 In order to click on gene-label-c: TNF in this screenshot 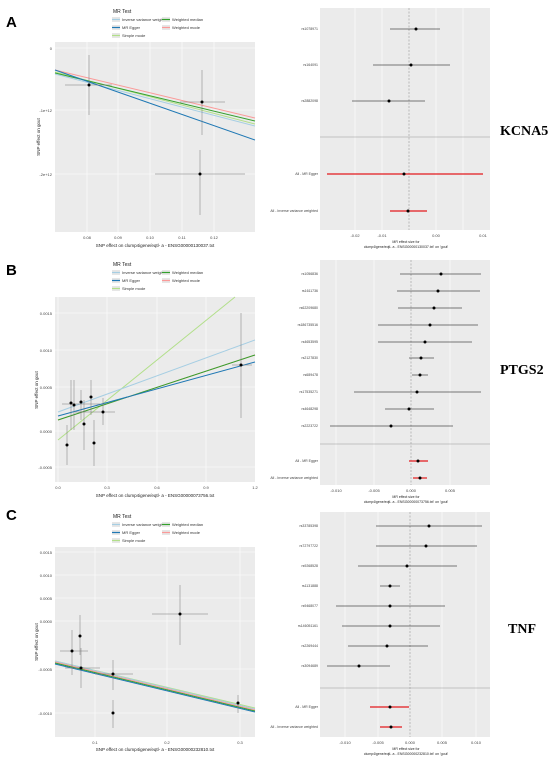, I will do `click(522, 629)`.